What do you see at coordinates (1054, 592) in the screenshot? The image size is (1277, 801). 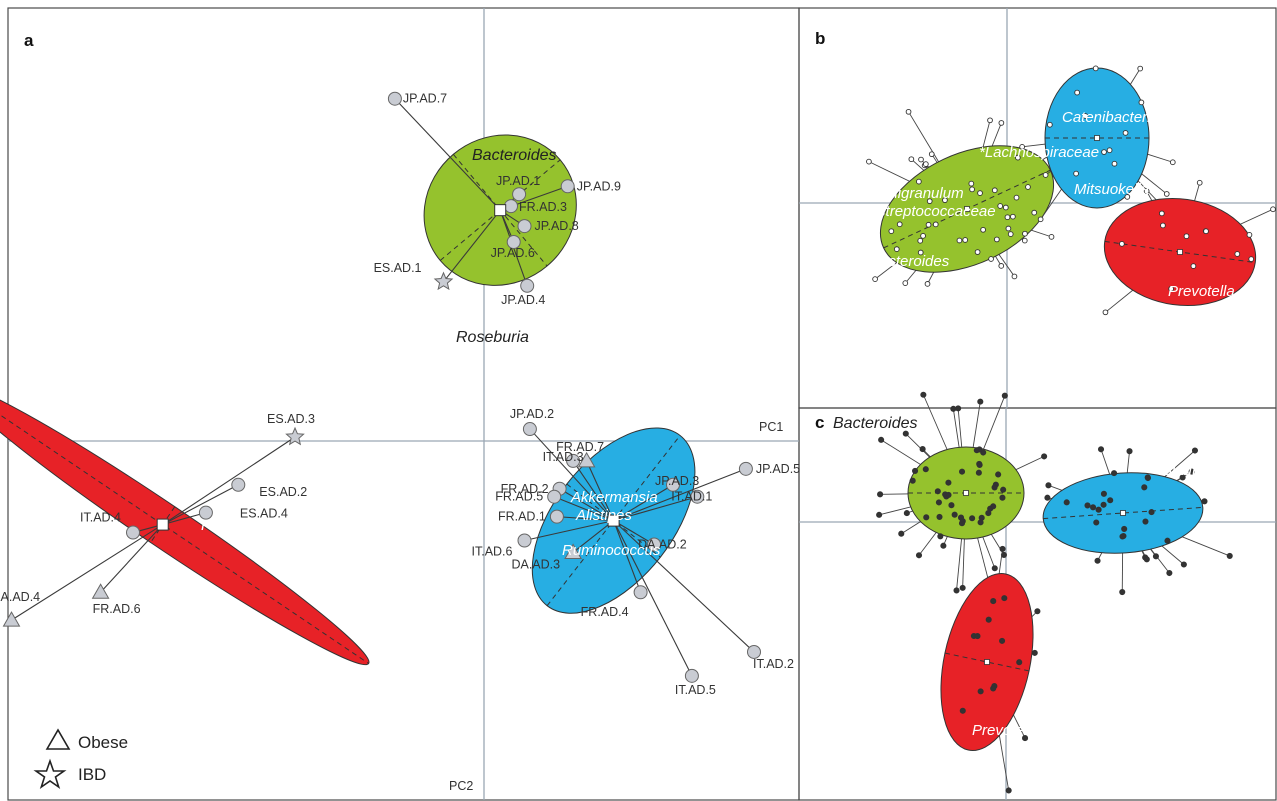 I see `panel-c-plot` at bounding box center [1054, 592].